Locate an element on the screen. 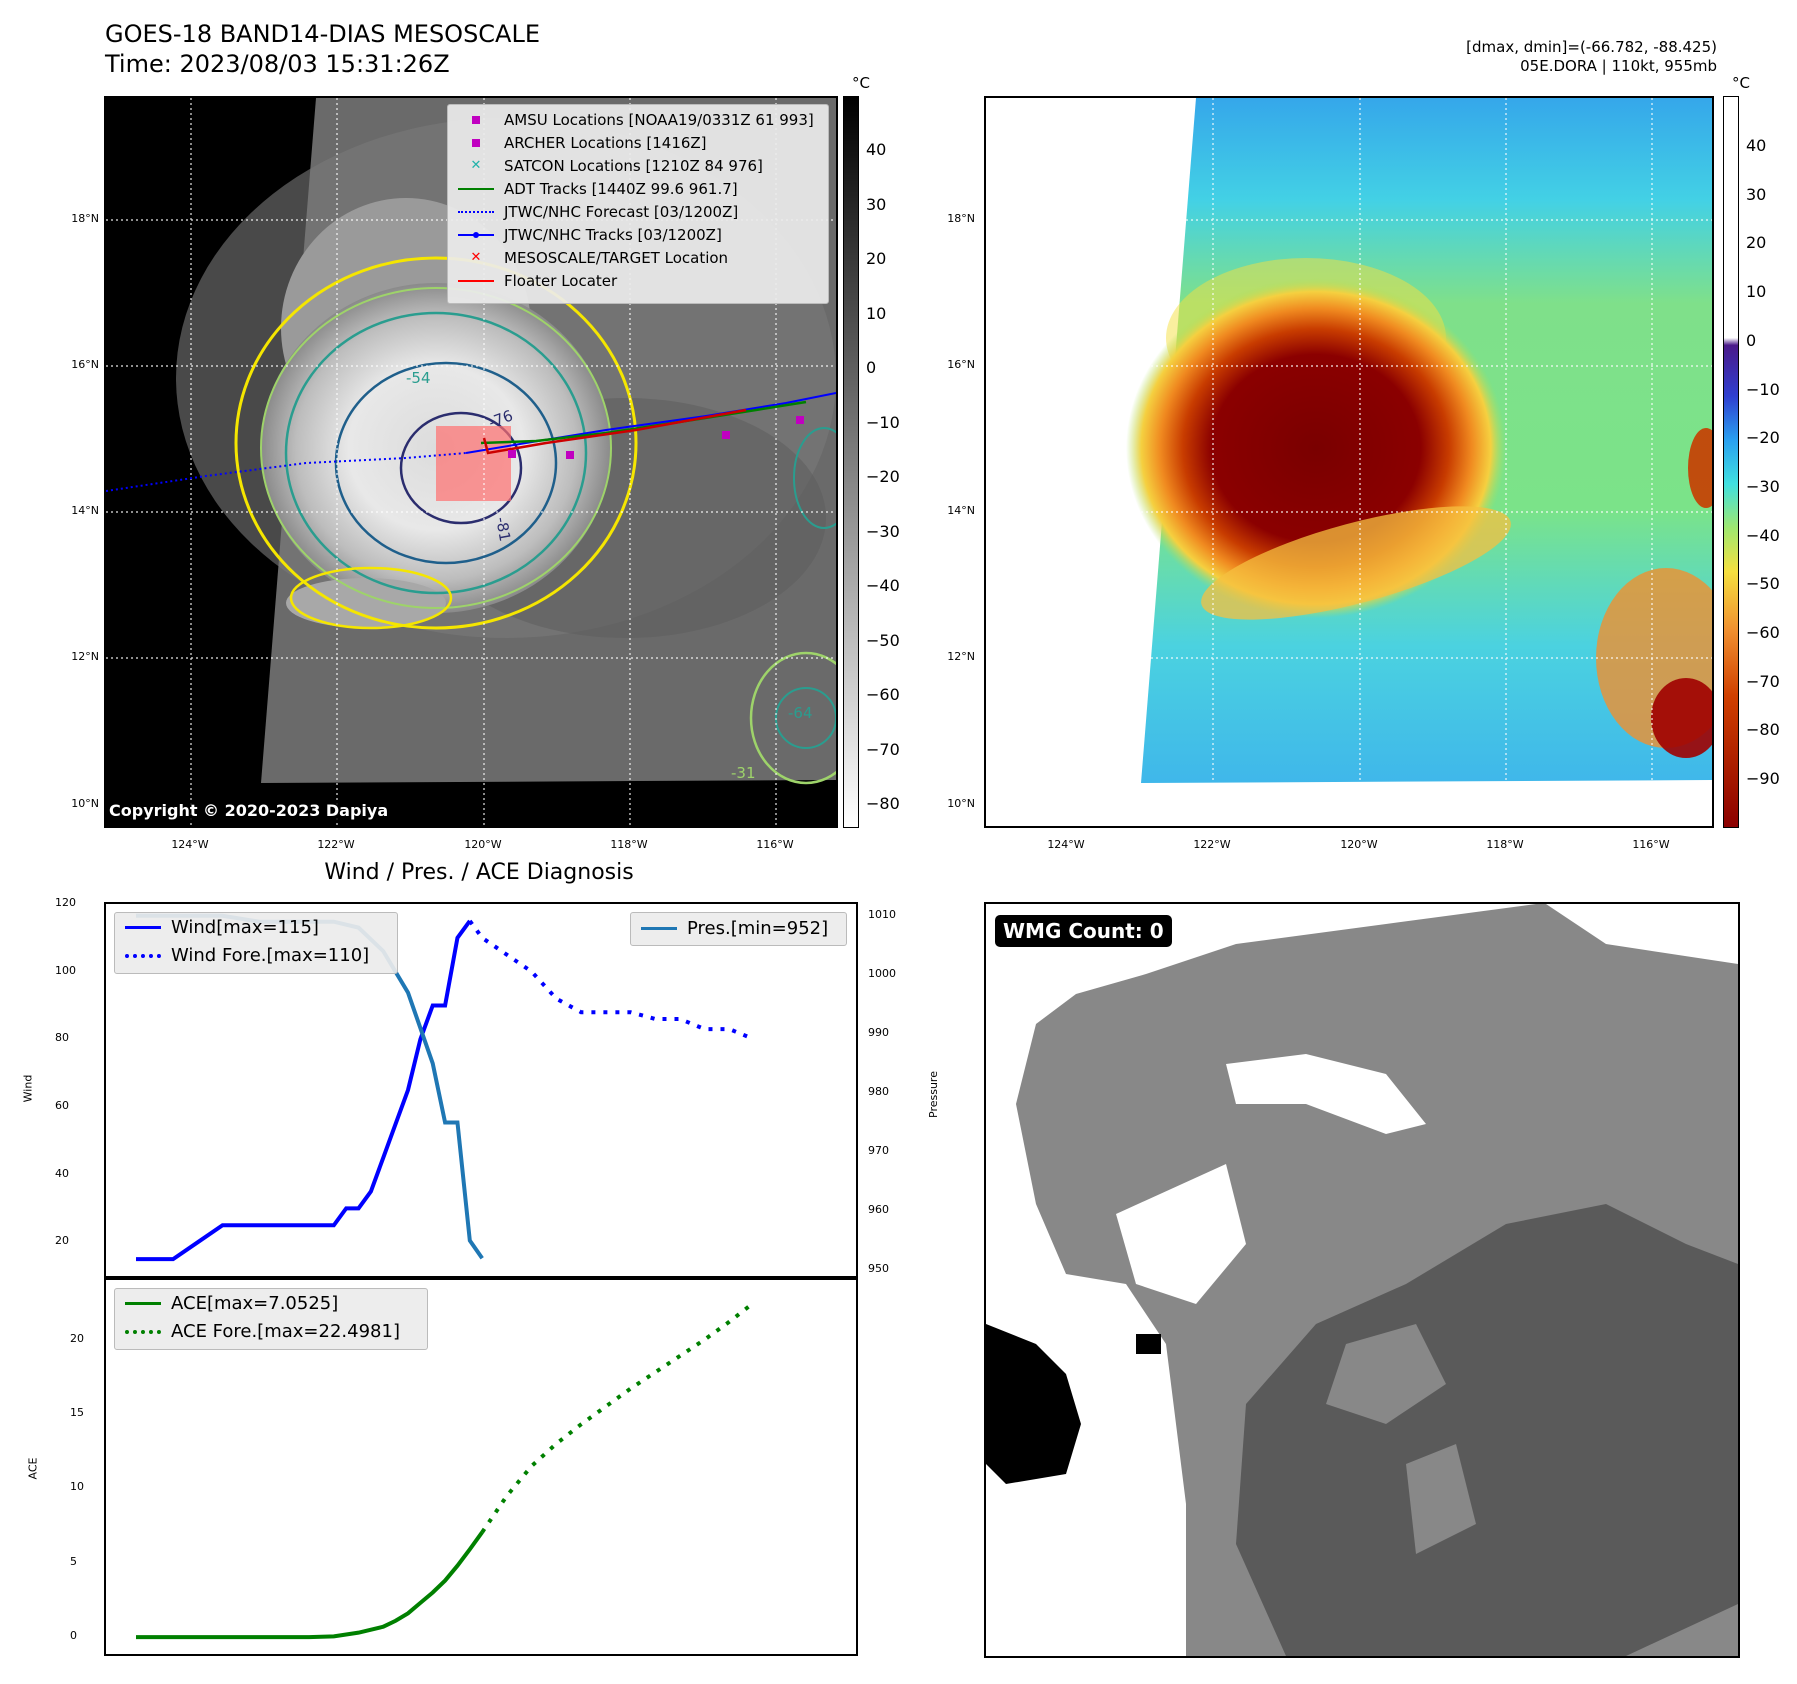 This screenshot has width=1797, height=1684. legend-item-wind-forecast: Wind Fore.[max=110] is located at coordinates (256, 955).